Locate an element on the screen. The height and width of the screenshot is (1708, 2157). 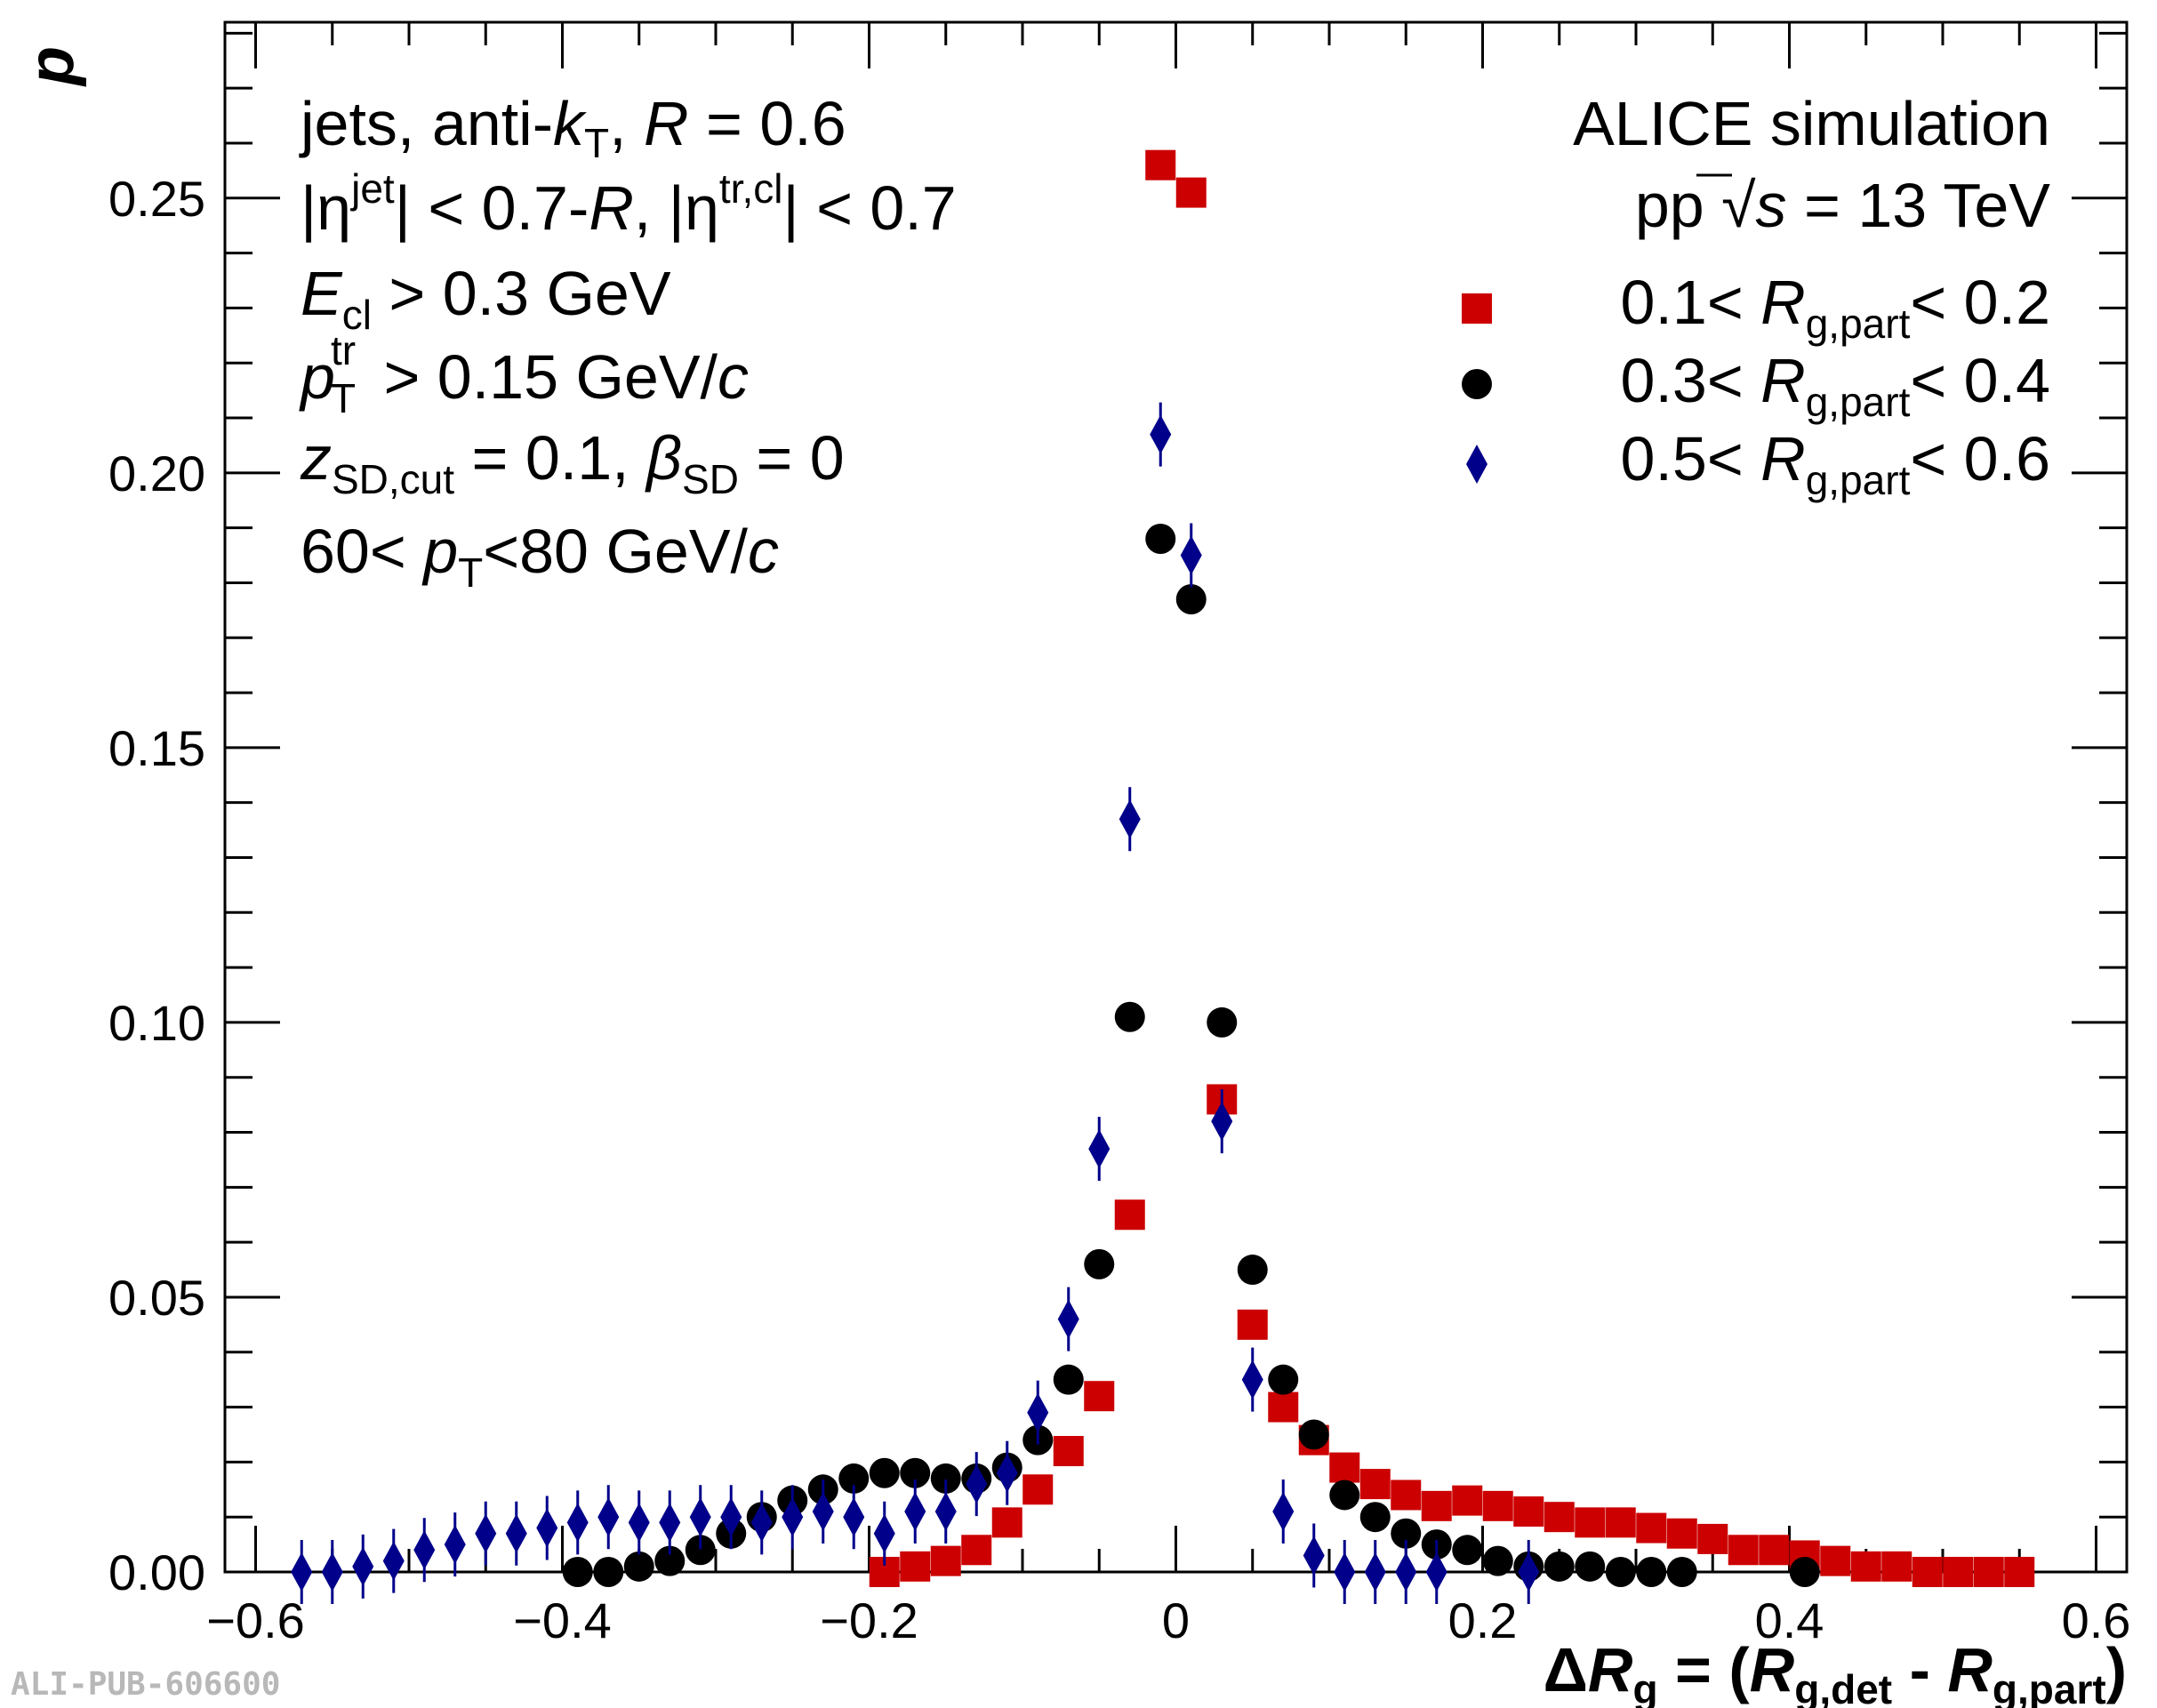
energy-label-s: s is located at coordinates (1771, 205).